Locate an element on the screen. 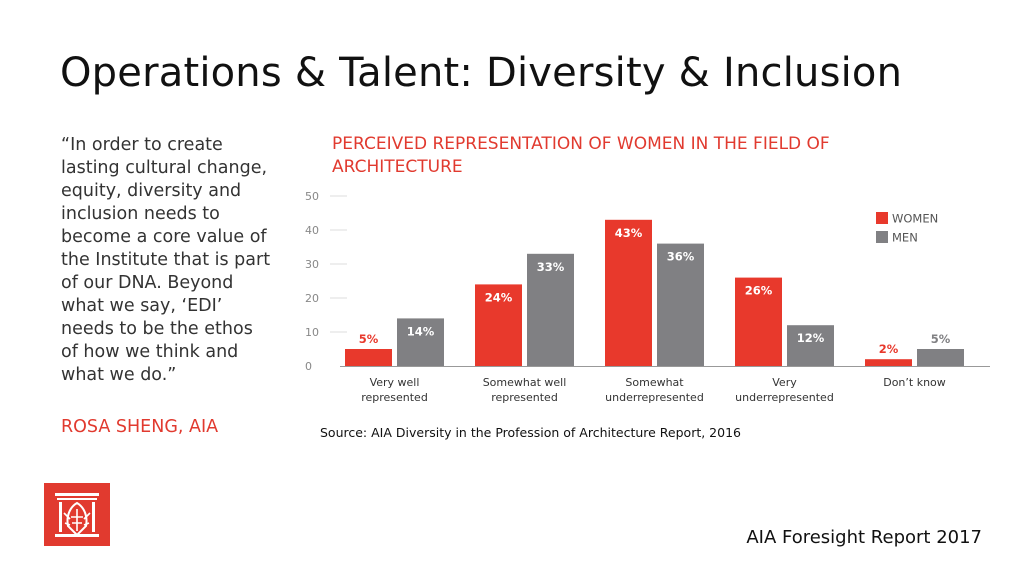 The image size is (1024, 575). data-label: 33% is located at coordinates (551, 267).